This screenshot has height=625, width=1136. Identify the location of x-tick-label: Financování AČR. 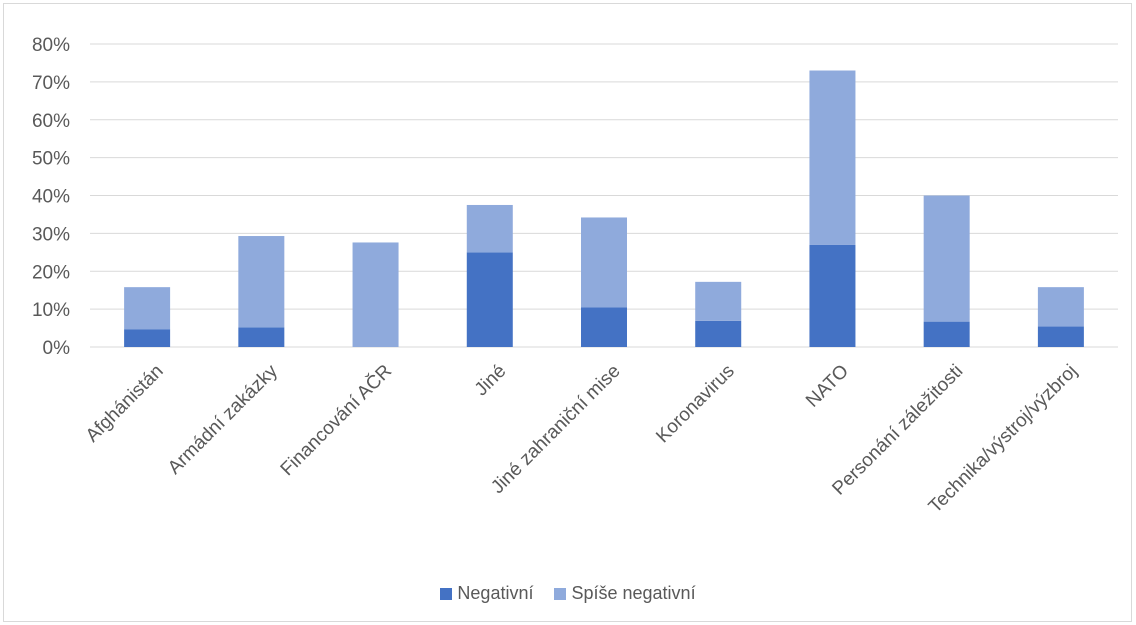
(336, 420).